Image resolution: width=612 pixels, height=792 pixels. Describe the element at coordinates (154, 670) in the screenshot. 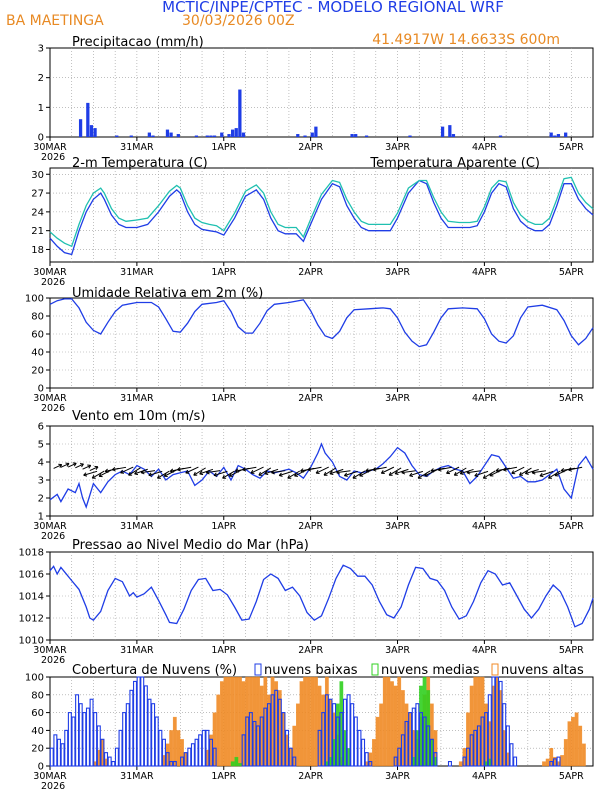

I see `panel-title: Cobertura de Nuvens (%)` at that location.